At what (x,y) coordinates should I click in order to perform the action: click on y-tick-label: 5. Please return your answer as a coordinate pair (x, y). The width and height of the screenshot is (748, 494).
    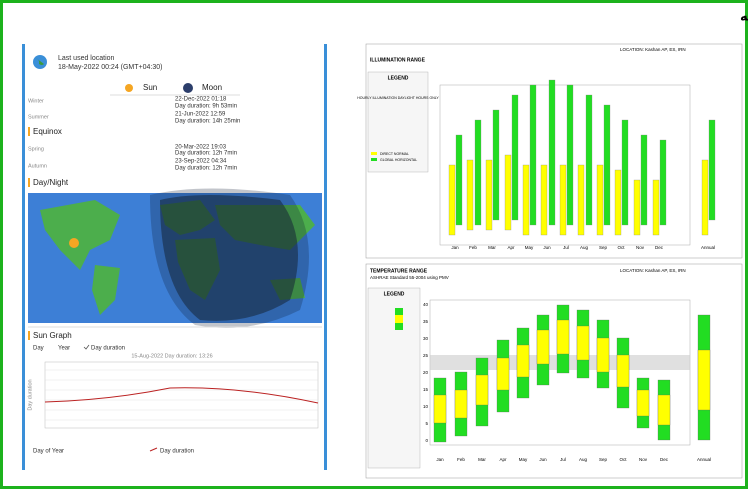
    Looking at the image, I should click on (426, 423).